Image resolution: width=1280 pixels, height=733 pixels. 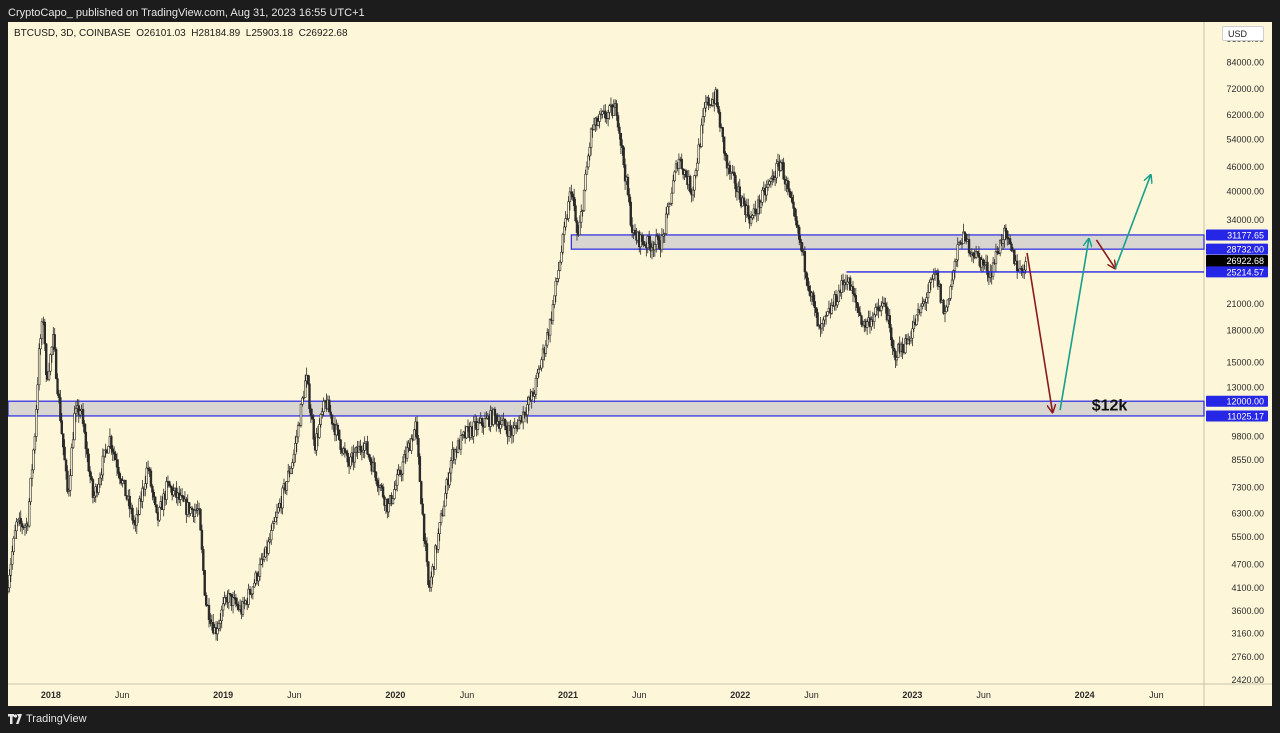 I want to click on price-badge-label: 31177.65, so click(x=1245, y=235).